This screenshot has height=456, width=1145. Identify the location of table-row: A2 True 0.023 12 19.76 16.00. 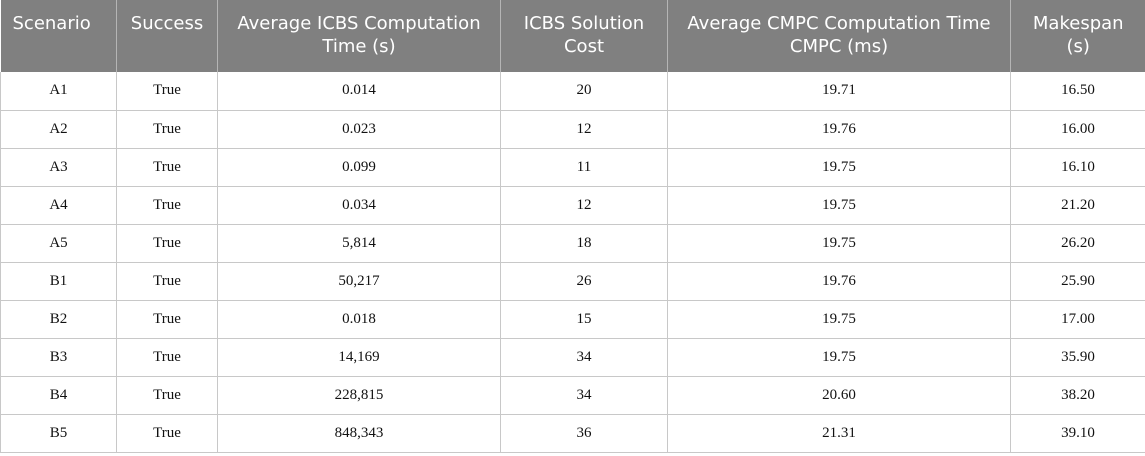
(572, 129).